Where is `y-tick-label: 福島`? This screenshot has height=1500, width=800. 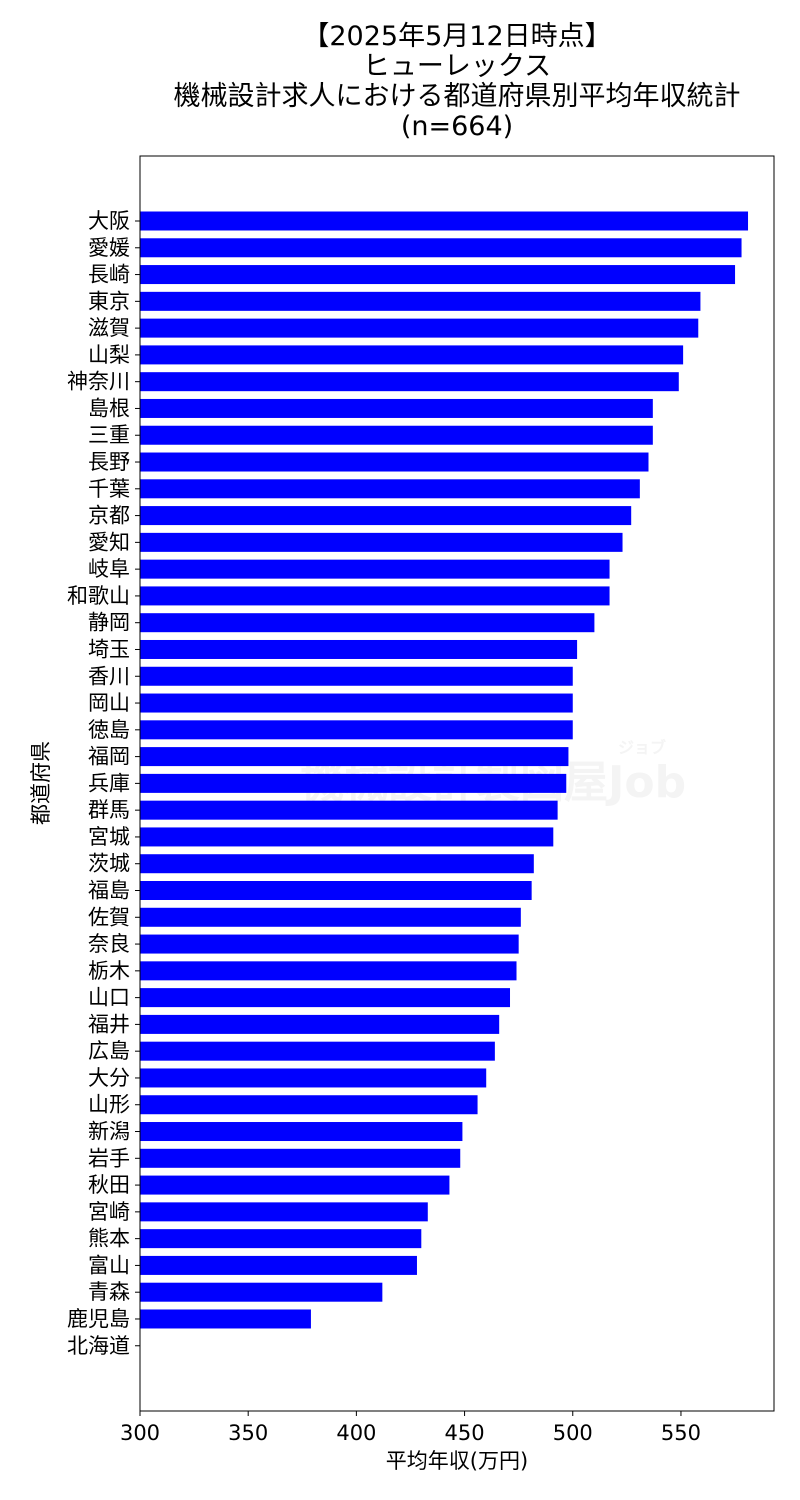 y-tick-label: 福島 is located at coordinates (109, 891).